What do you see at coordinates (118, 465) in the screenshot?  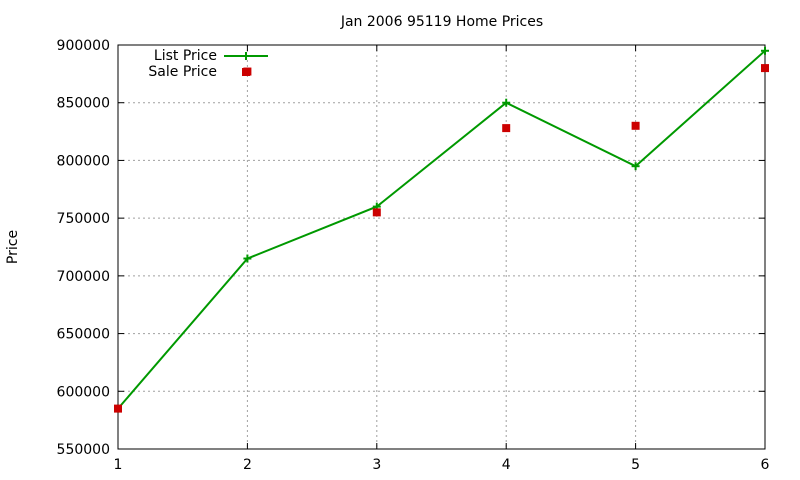 I see `x-tick-label: 1` at bounding box center [118, 465].